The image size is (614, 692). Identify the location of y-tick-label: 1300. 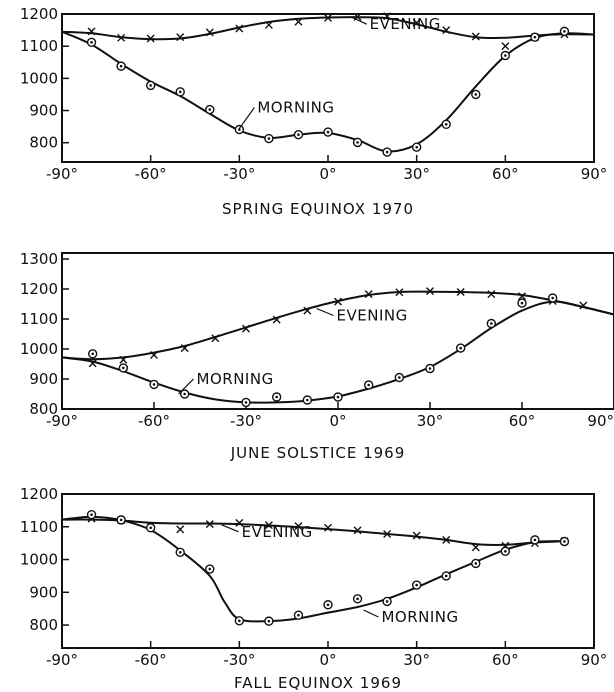
(39, 259).